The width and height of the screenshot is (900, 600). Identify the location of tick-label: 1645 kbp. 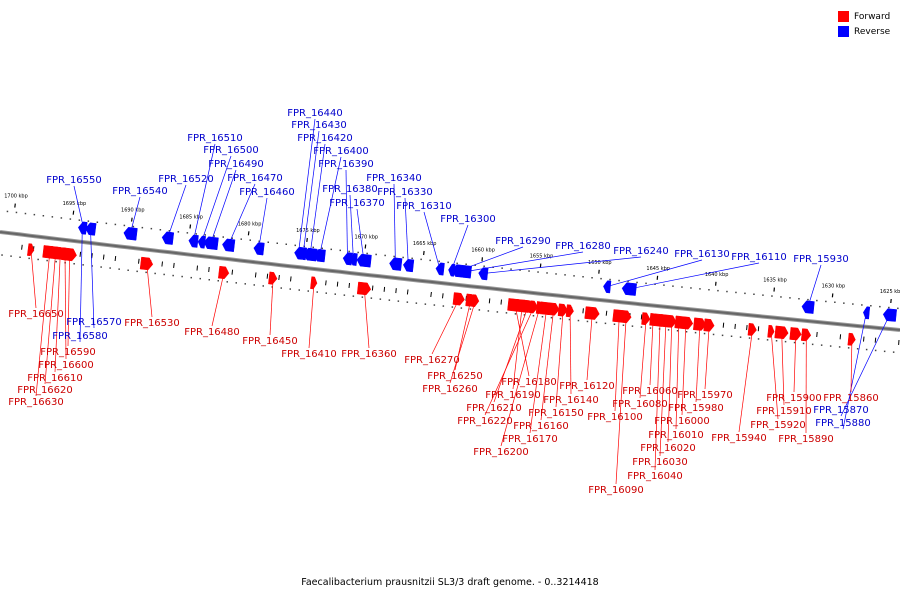
(658, 269).